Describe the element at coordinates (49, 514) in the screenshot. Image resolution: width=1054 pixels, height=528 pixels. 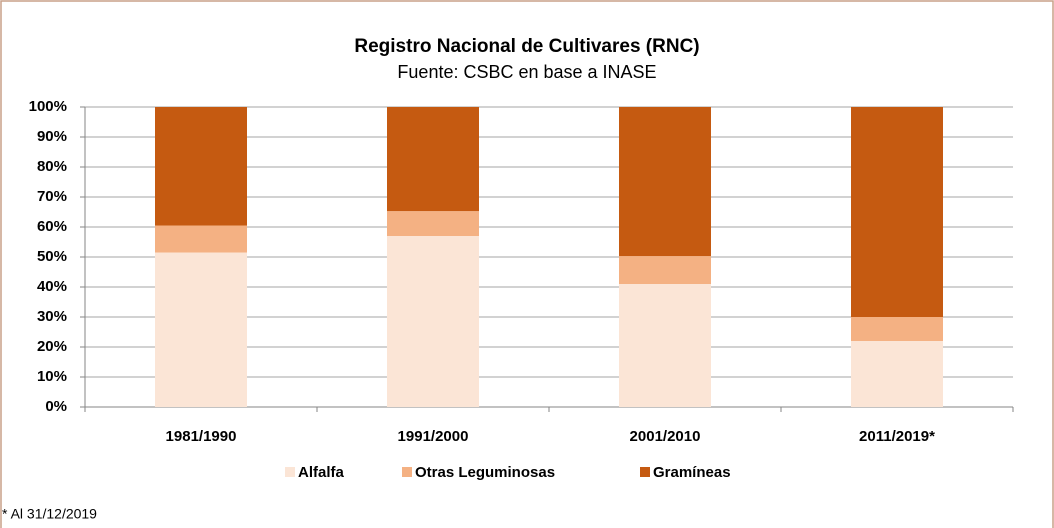
I see `footnote: * Al 31/12/2019` at that location.